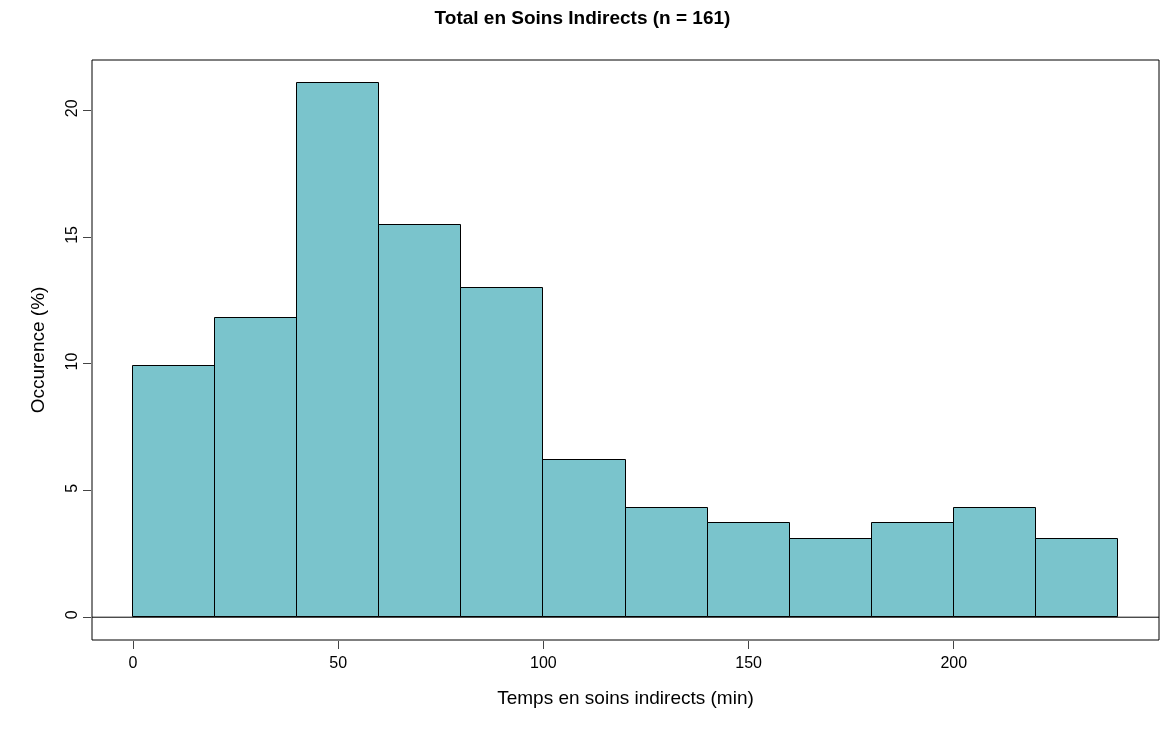 The height and width of the screenshot is (731, 1165). I want to click on y-tick-label: 10, so click(71, 361).